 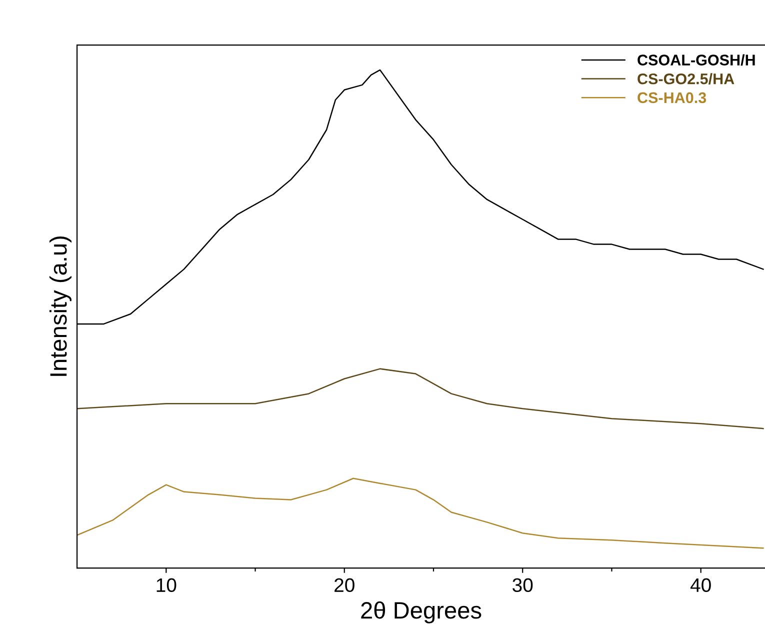 I want to click on x-tick-label: 30, so click(x=522, y=585).